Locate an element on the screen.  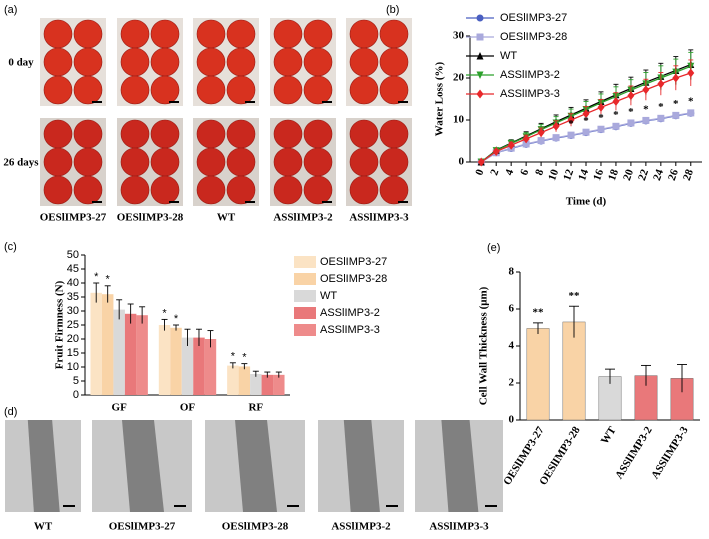
x-tick-label: ASSlIMP3-3 is located at coordinates (670, 452).